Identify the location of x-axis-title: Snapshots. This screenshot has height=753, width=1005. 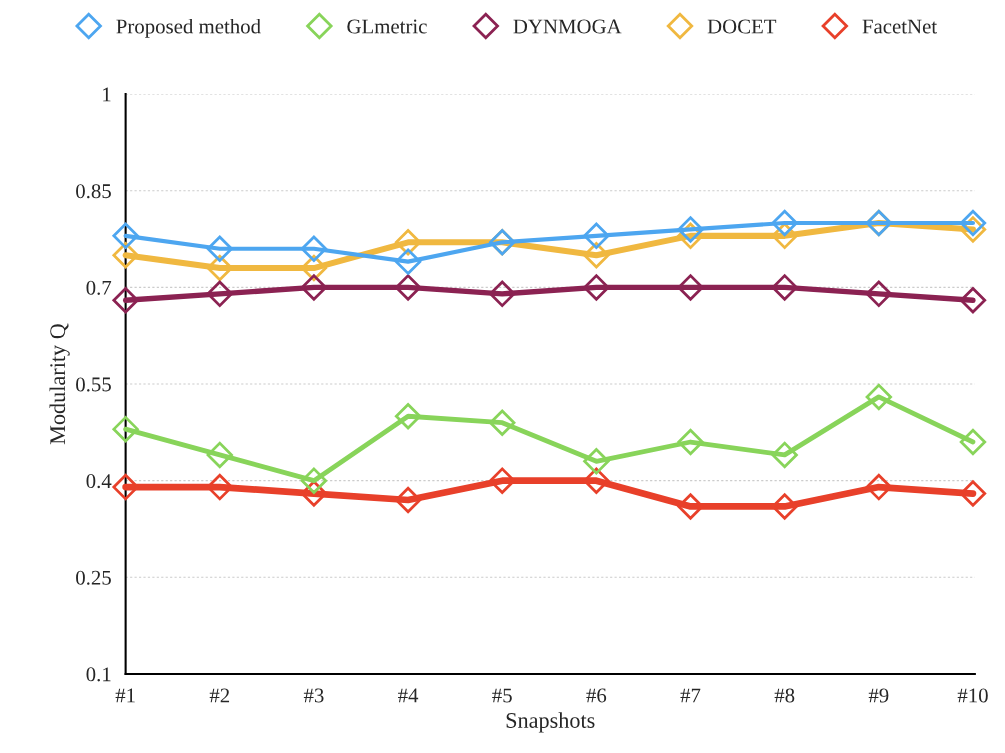
(550, 722).